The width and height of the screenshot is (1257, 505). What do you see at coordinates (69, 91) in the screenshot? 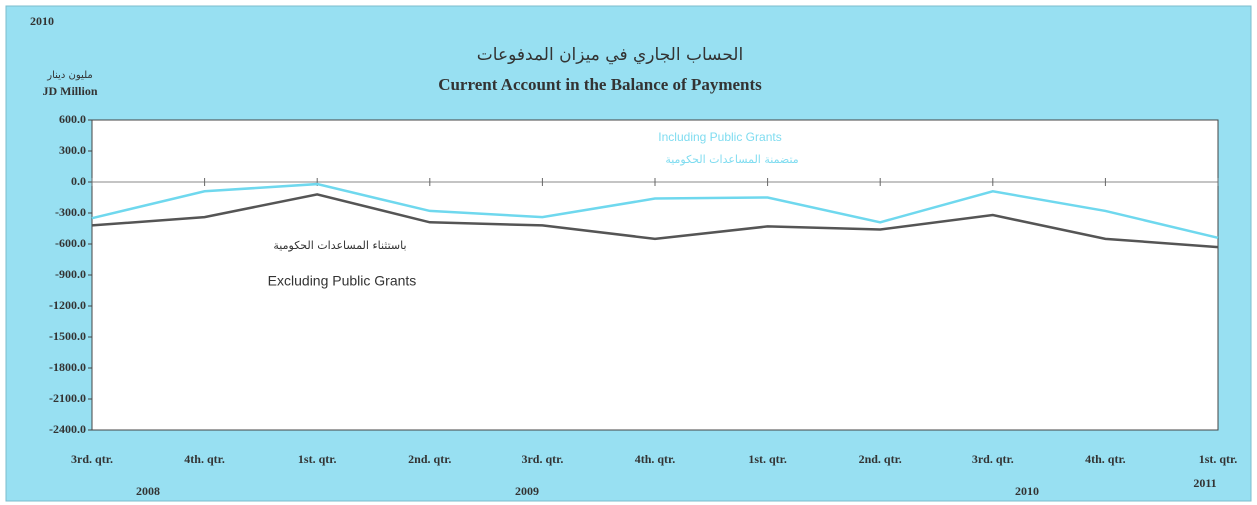
I see `unit: JD Million` at bounding box center [69, 91].